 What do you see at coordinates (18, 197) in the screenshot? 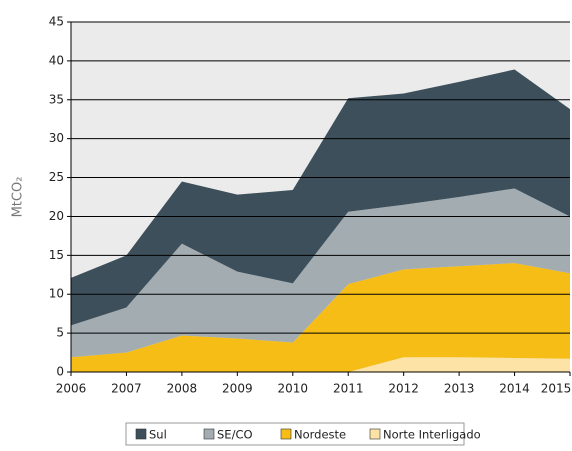
I see `y-axis-label: MtCO₂` at bounding box center [18, 197].